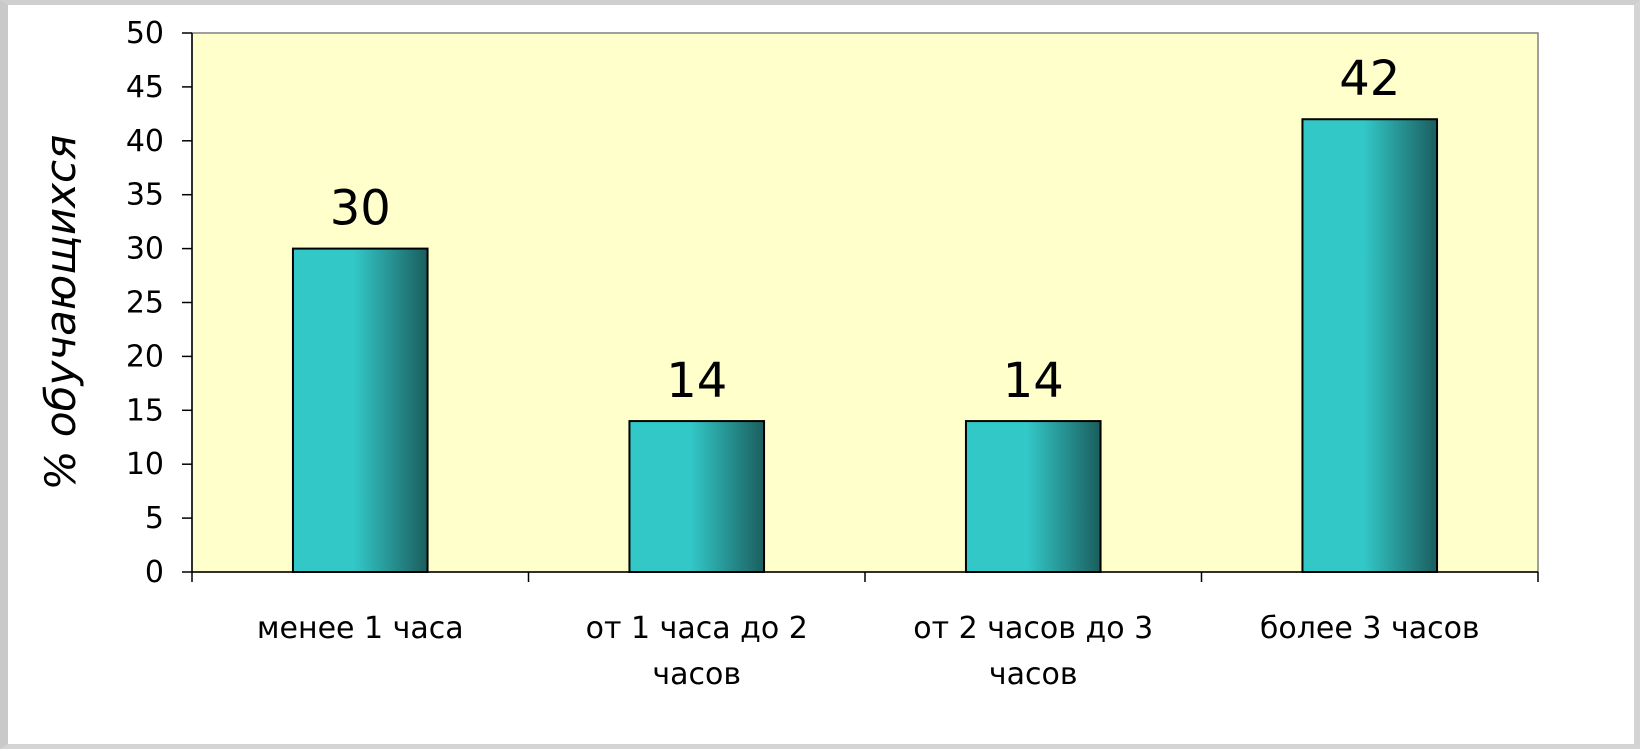 Image resolution: width=1640 pixels, height=749 pixels. What do you see at coordinates (154, 518) in the screenshot?
I see `y-tick-label: 5` at bounding box center [154, 518].